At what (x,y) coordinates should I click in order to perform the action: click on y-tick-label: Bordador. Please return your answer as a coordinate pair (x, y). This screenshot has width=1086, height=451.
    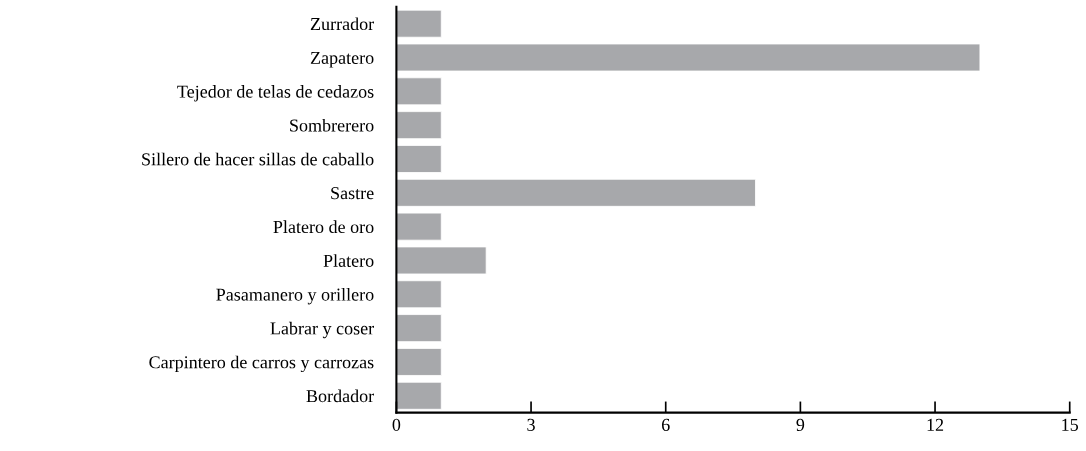
    Looking at the image, I should click on (340, 396).